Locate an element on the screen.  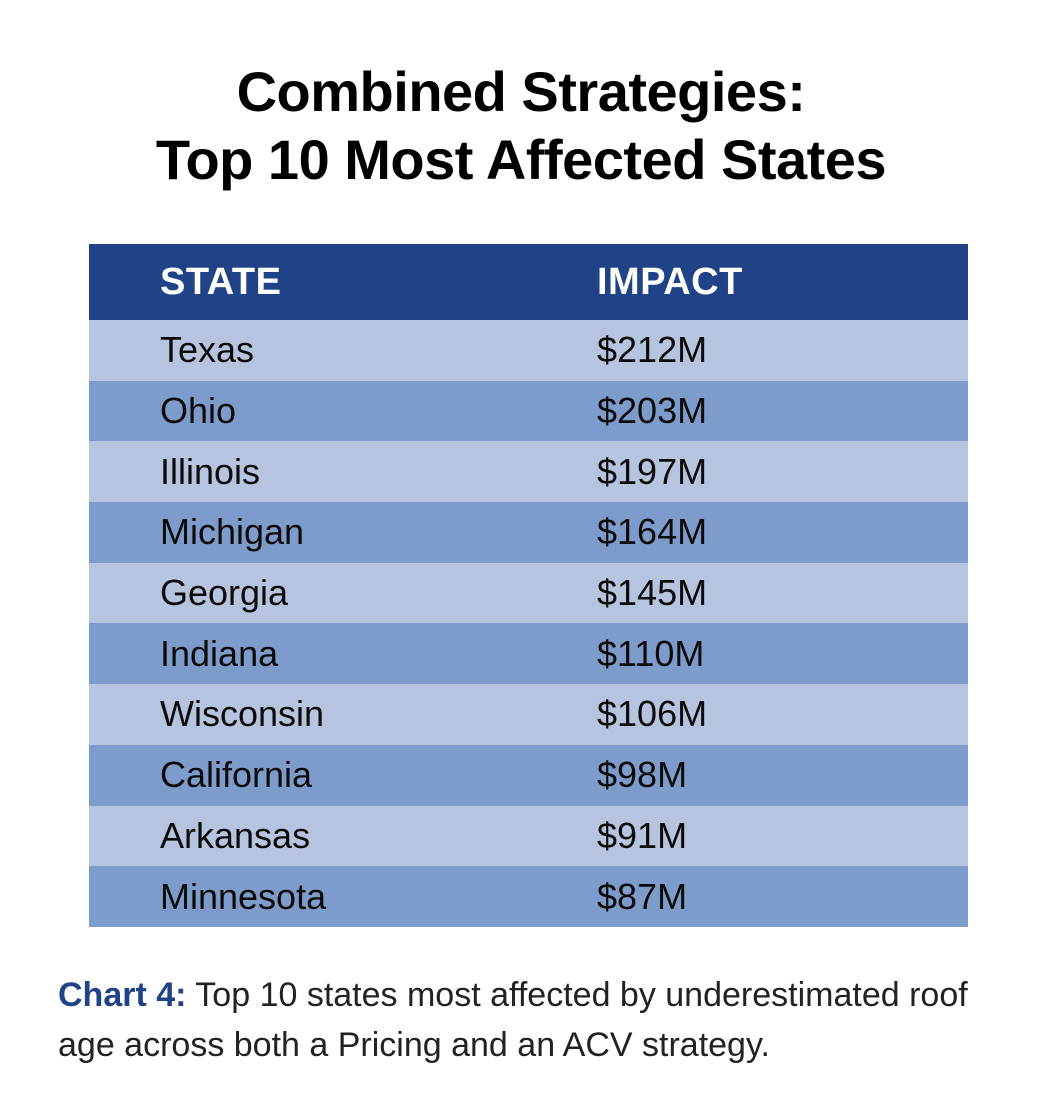
impact-cell: $87M is located at coordinates (642, 896).